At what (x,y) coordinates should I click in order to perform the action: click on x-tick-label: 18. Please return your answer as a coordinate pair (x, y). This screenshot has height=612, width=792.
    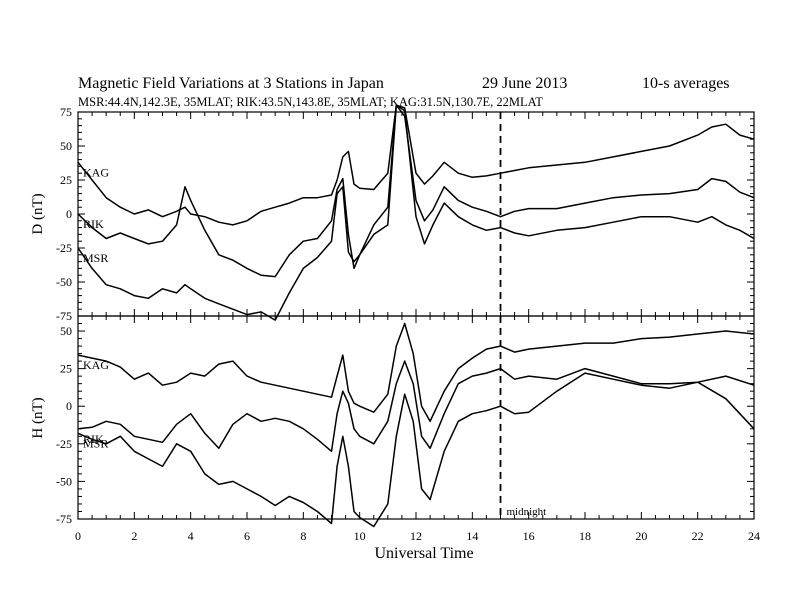
    Looking at the image, I should click on (585, 536).